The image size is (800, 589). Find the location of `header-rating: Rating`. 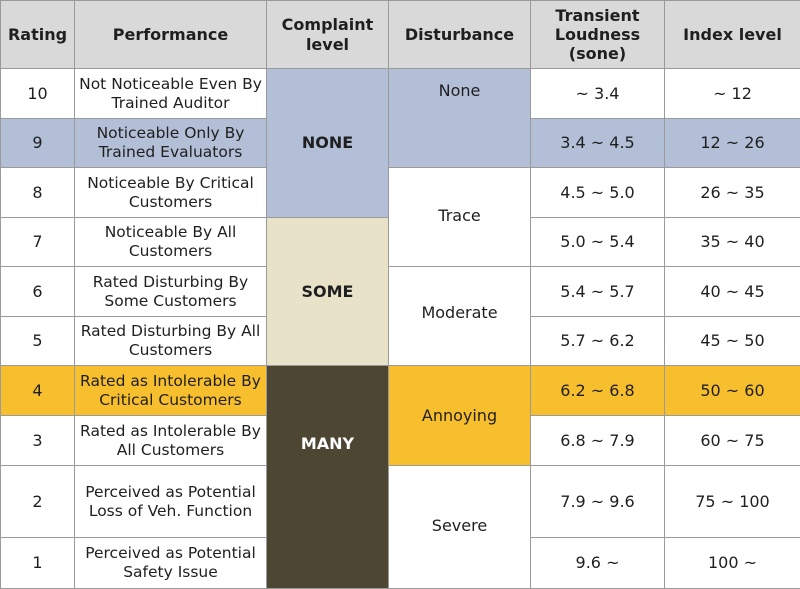

header-rating: Rating is located at coordinates (38, 35).